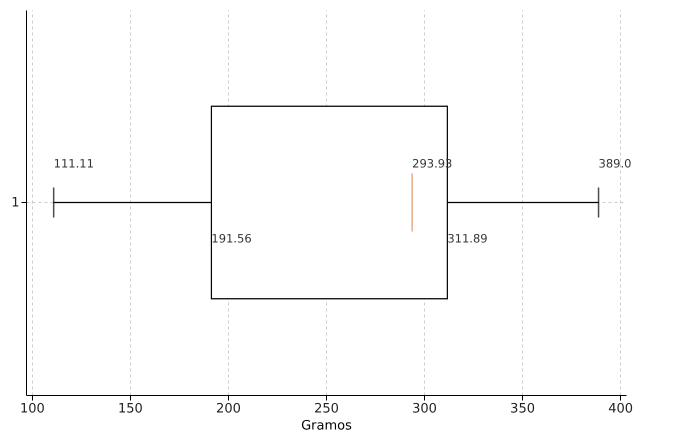 This screenshot has height=440, width=680. I want to click on annotation: 389.0, so click(615, 163).